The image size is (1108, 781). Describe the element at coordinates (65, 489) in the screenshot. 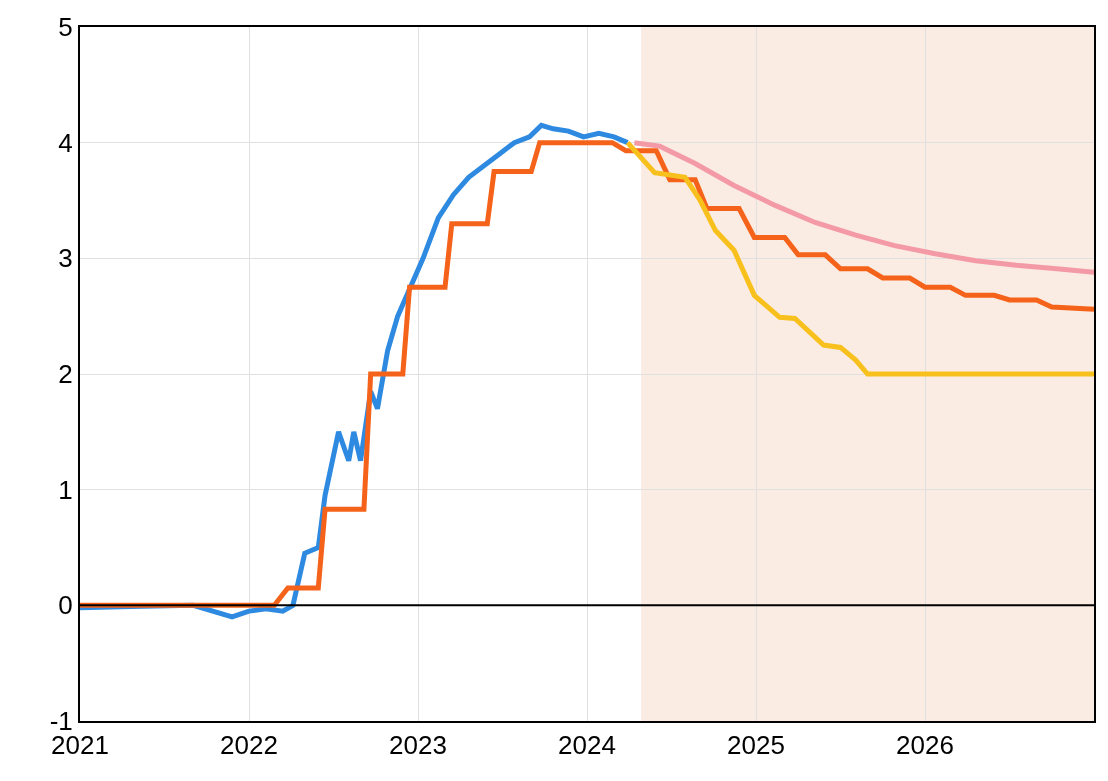

I see `y-tick-label: 1` at that location.